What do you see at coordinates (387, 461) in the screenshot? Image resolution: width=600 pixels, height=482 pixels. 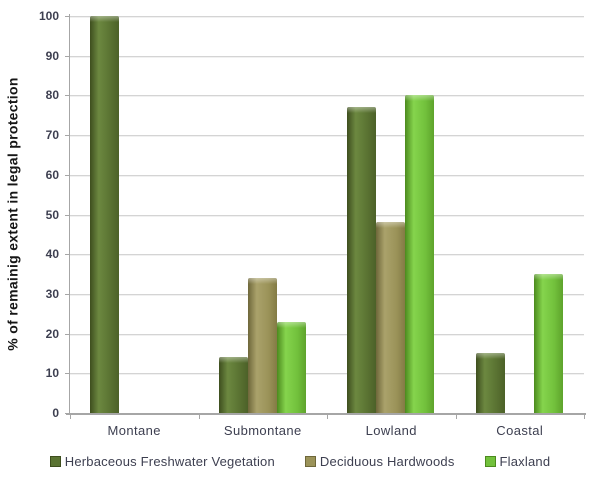 I see `legend-label: Deciduous Hardwoods` at bounding box center [387, 461].